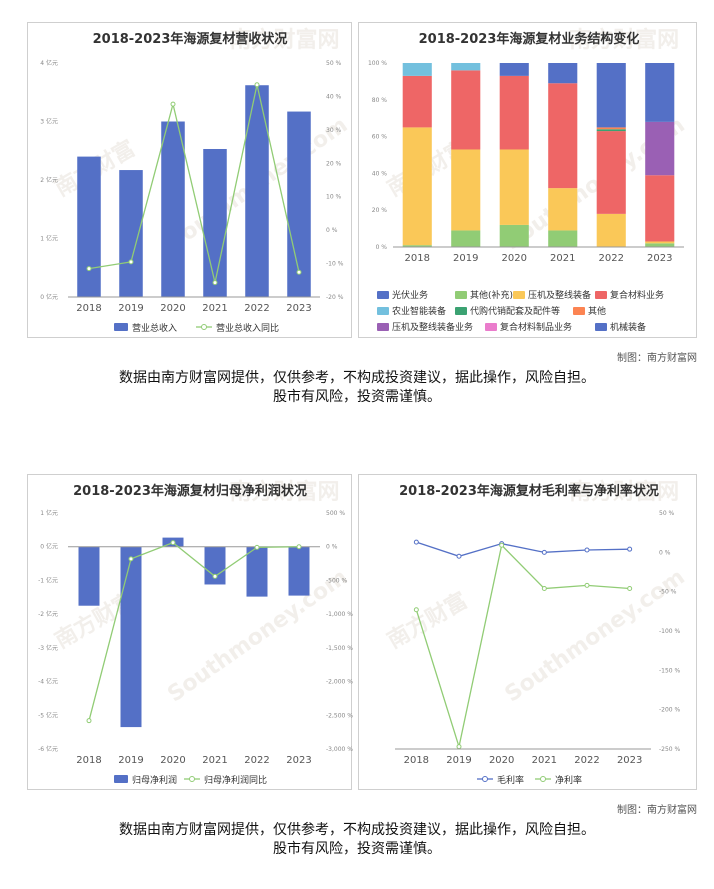 This screenshot has width=714, height=889. What do you see at coordinates (380, 210) in the screenshot?
I see `y-tick-label: 20 %` at bounding box center [380, 210].